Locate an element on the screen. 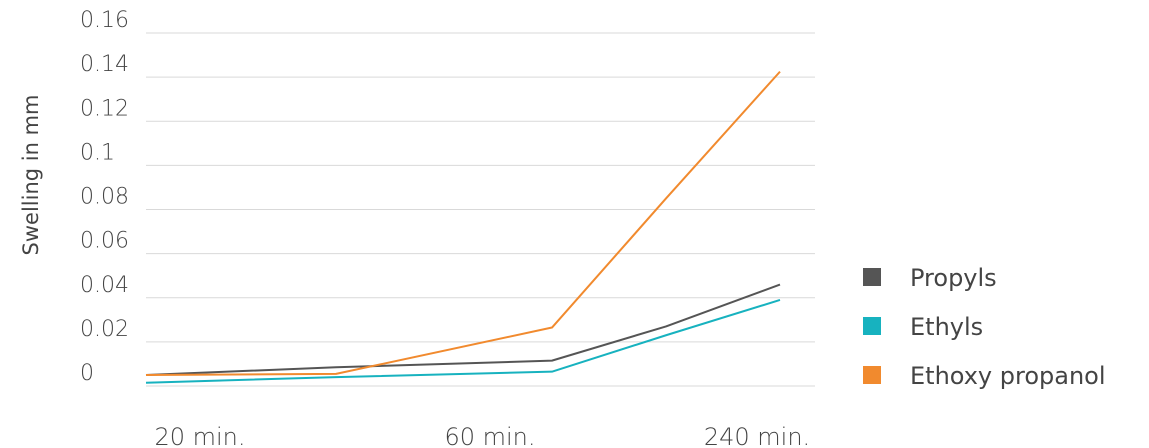 The height and width of the screenshot is (448, 1149). legend: Propyls Ethyls Ethoxy propanol is located at coordinates (984, 327).